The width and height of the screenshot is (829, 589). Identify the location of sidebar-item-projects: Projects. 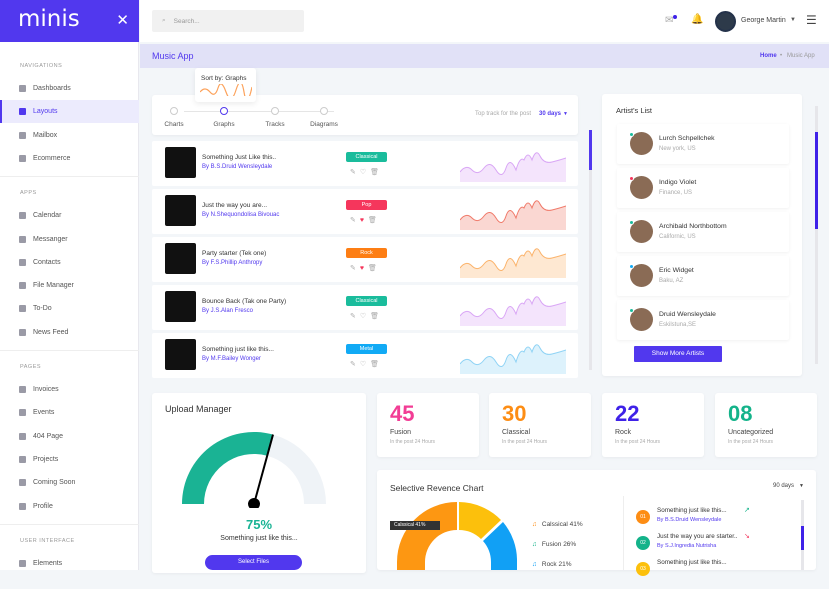
(69, 459).